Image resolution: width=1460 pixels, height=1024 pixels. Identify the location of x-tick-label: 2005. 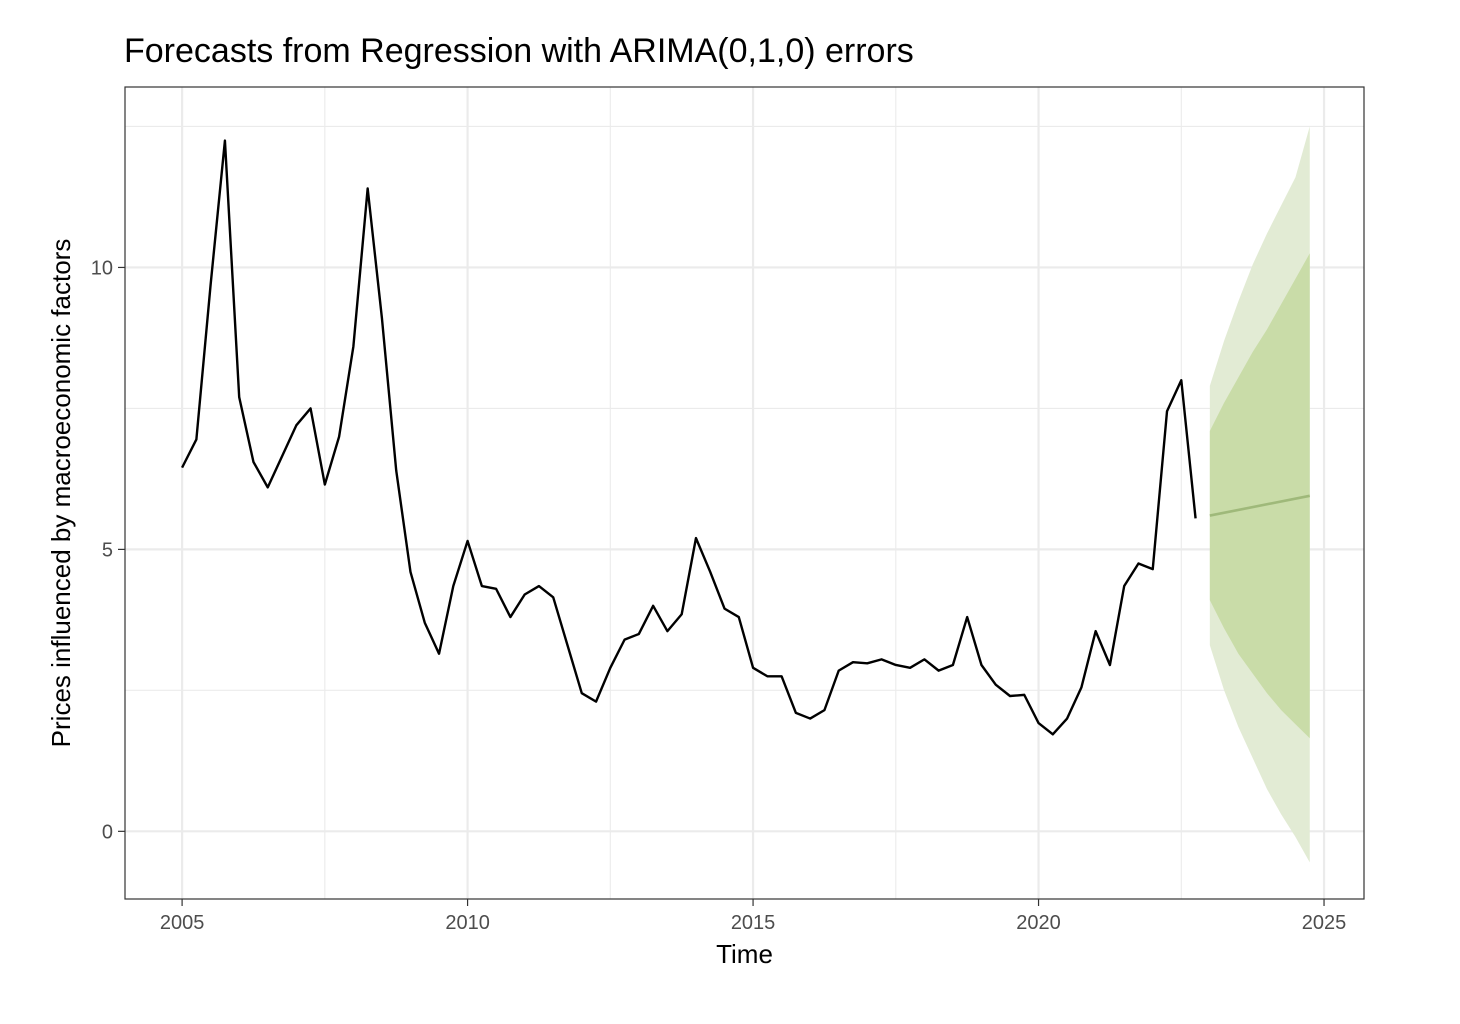
(182, 923).